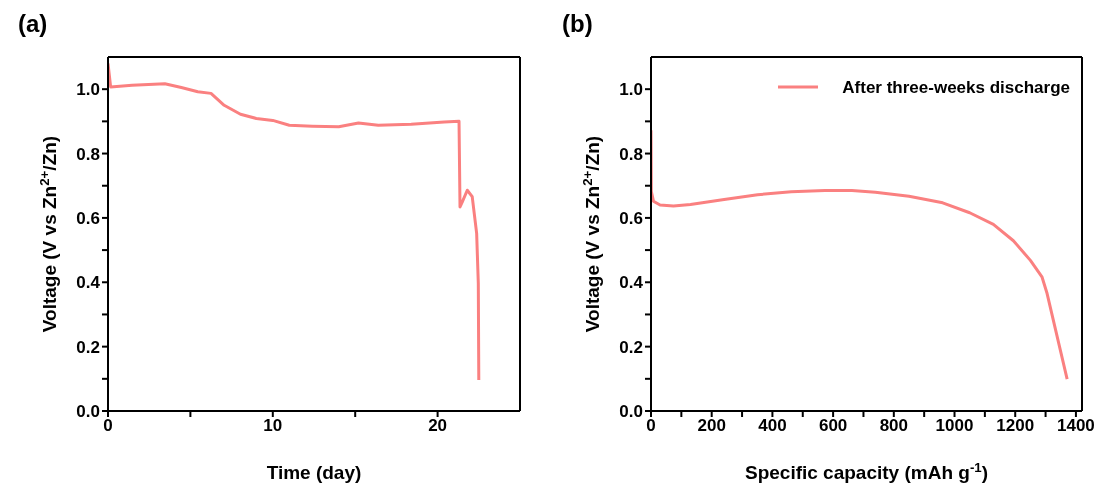  What do you see at coordinates (1015, 426) in the screenshot?
I see `x-tick-label: 1200` at bounding box center [1015, 426].